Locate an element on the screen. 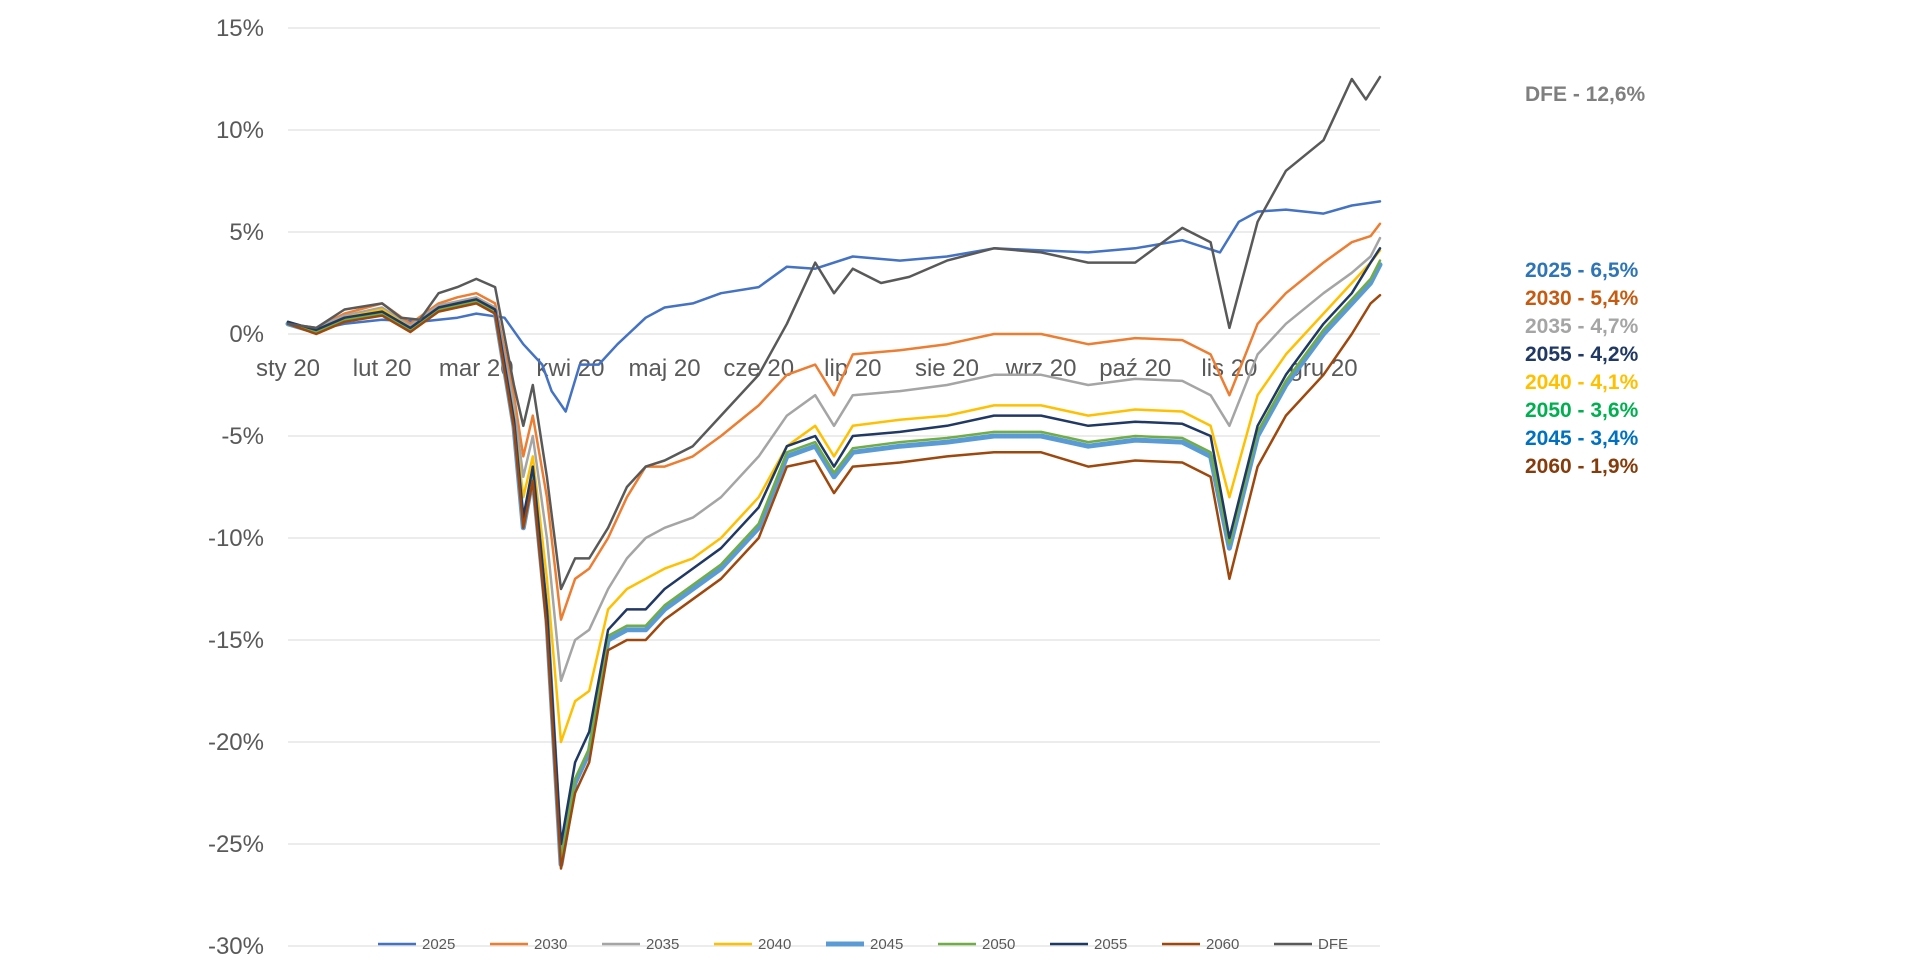 Image resolution: width=1920 pixels, height=966 pixels. legend-label-2030: 2030 is located at coordinates (550, 944).